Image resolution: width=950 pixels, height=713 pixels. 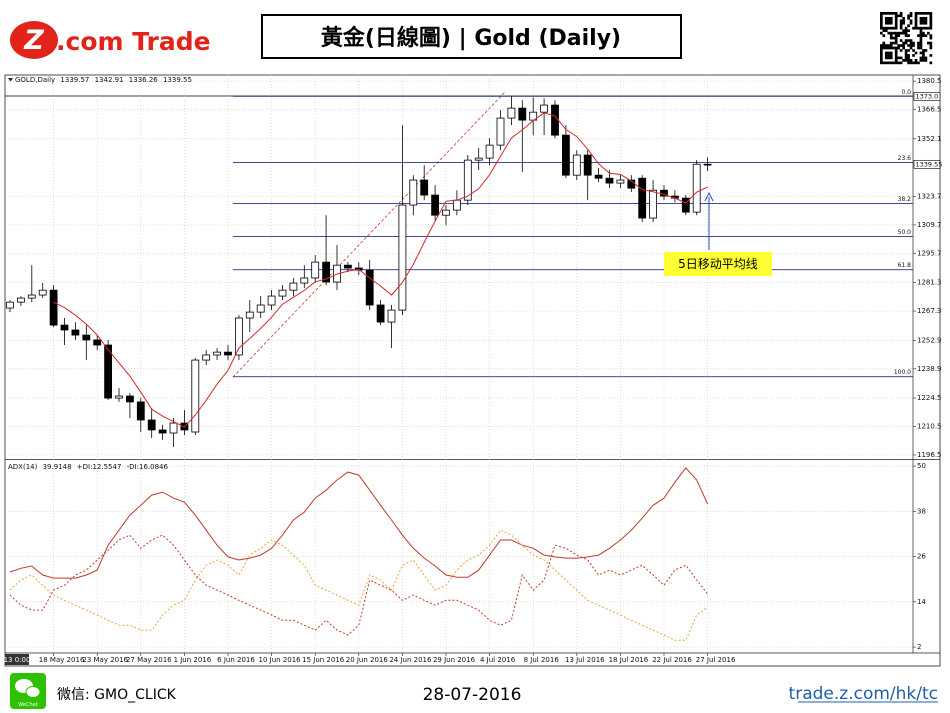 I want to click on wechat-bubble, so click(x=33, y=692).